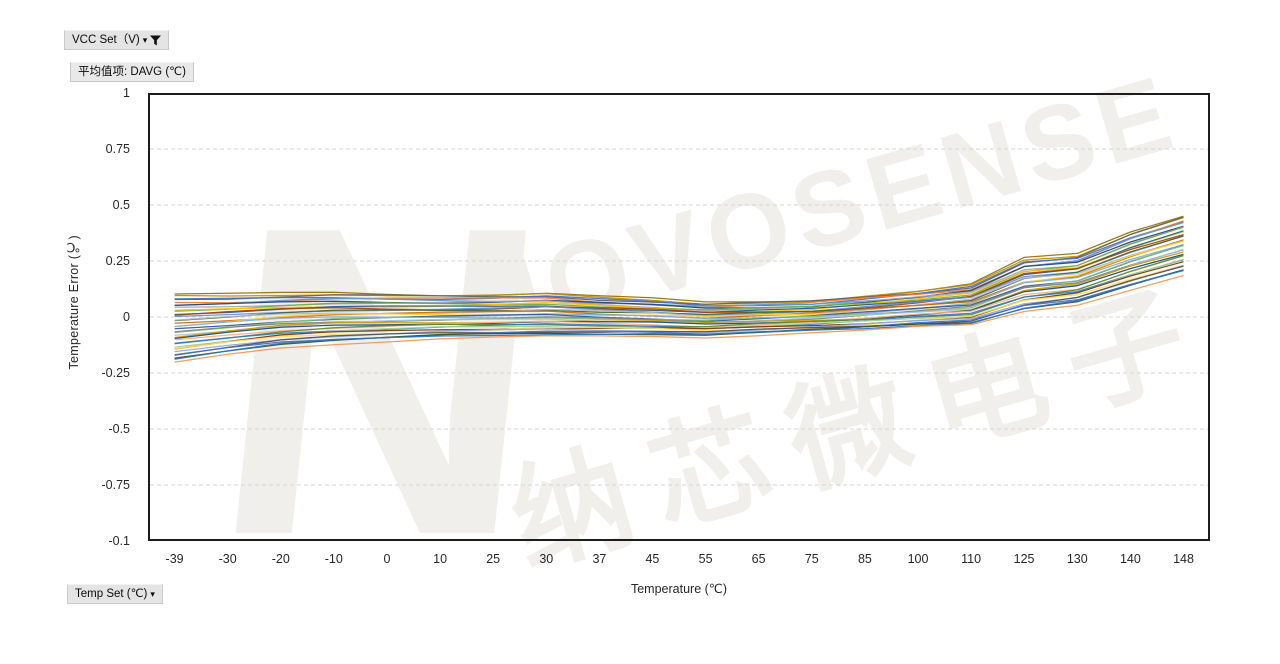 Image resolution: width=1280 pixels, height=664 pixels. I want to click on x-tick-label: 75, so click(811, 559).